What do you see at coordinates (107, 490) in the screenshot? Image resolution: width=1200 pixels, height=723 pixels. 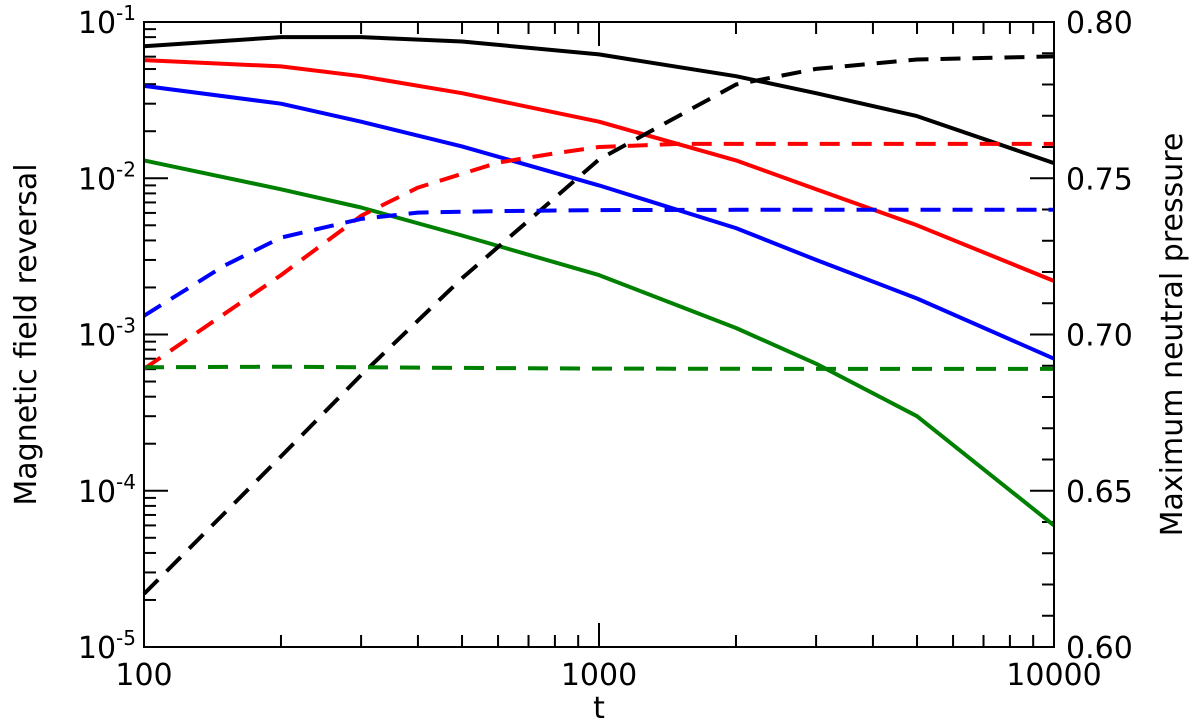 I see `left-y-tick-label: 10⁻⁴` at bounding box center [107, 490].